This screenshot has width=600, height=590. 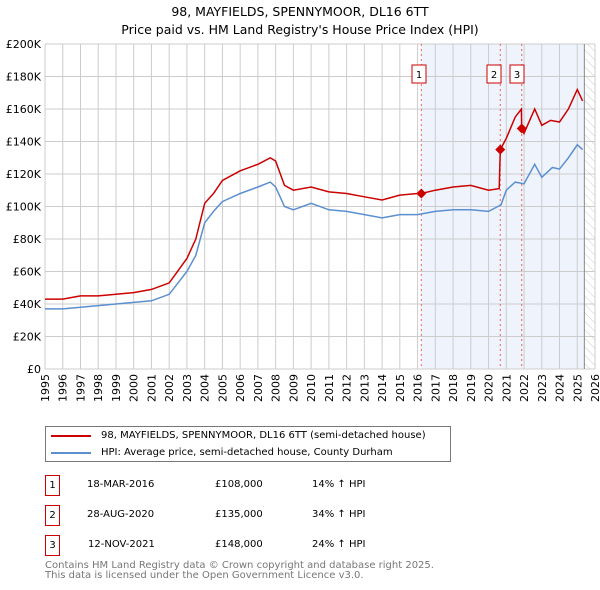 I want to click on y-tick-label: £180K, so click(x=24, y=77).